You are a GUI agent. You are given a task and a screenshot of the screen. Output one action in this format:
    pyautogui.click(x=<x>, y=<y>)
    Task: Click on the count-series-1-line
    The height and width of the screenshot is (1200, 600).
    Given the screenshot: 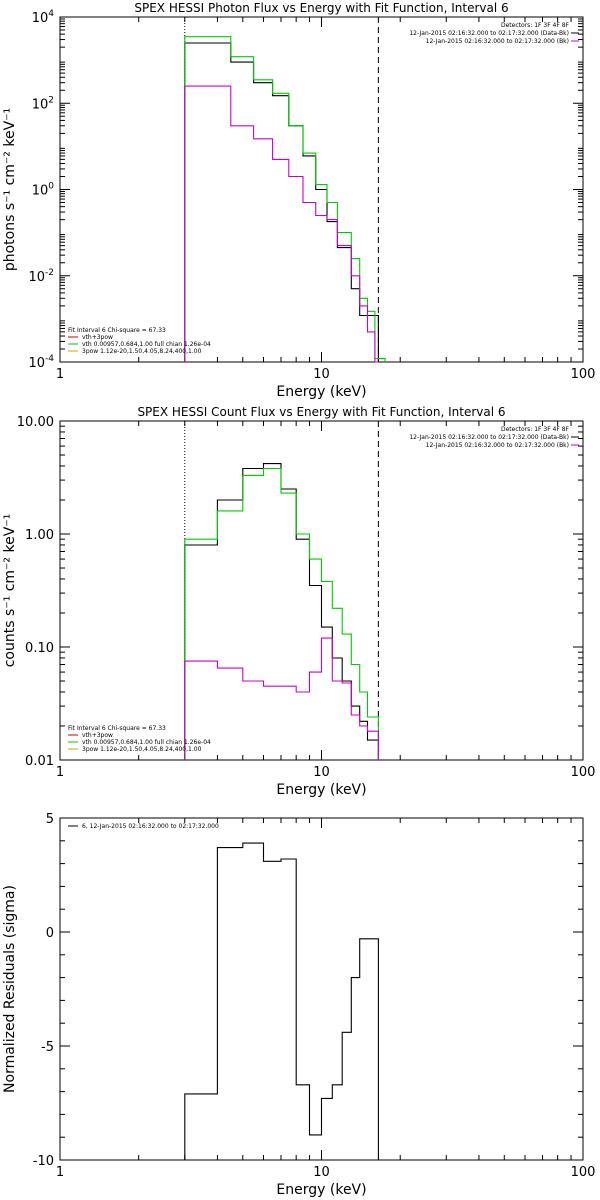 What is the action you would take?
    pyautogui.click(x=281, y=613)
    